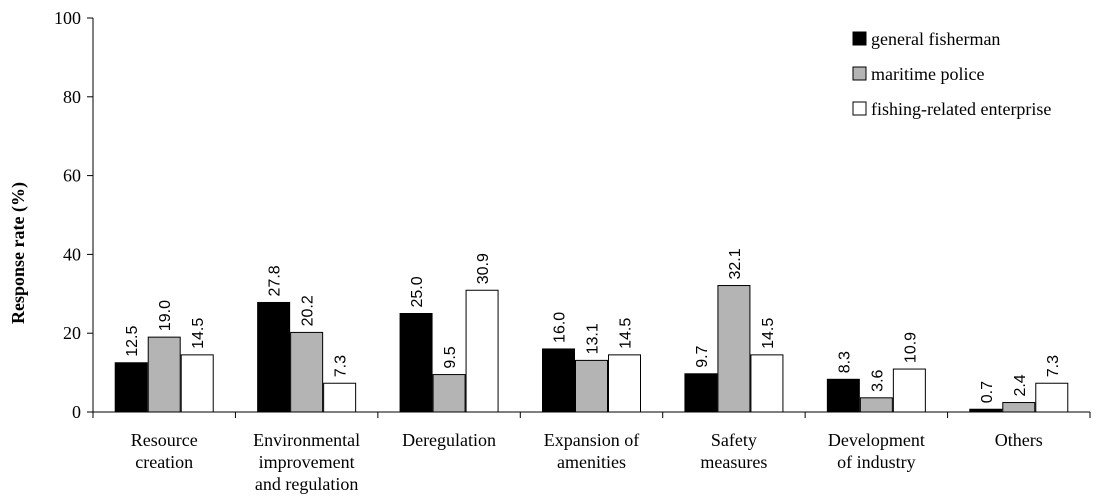 The width and height of the screenshot is (1106, 504). I want to click on x-category-label: improvement, so click(307, 462).